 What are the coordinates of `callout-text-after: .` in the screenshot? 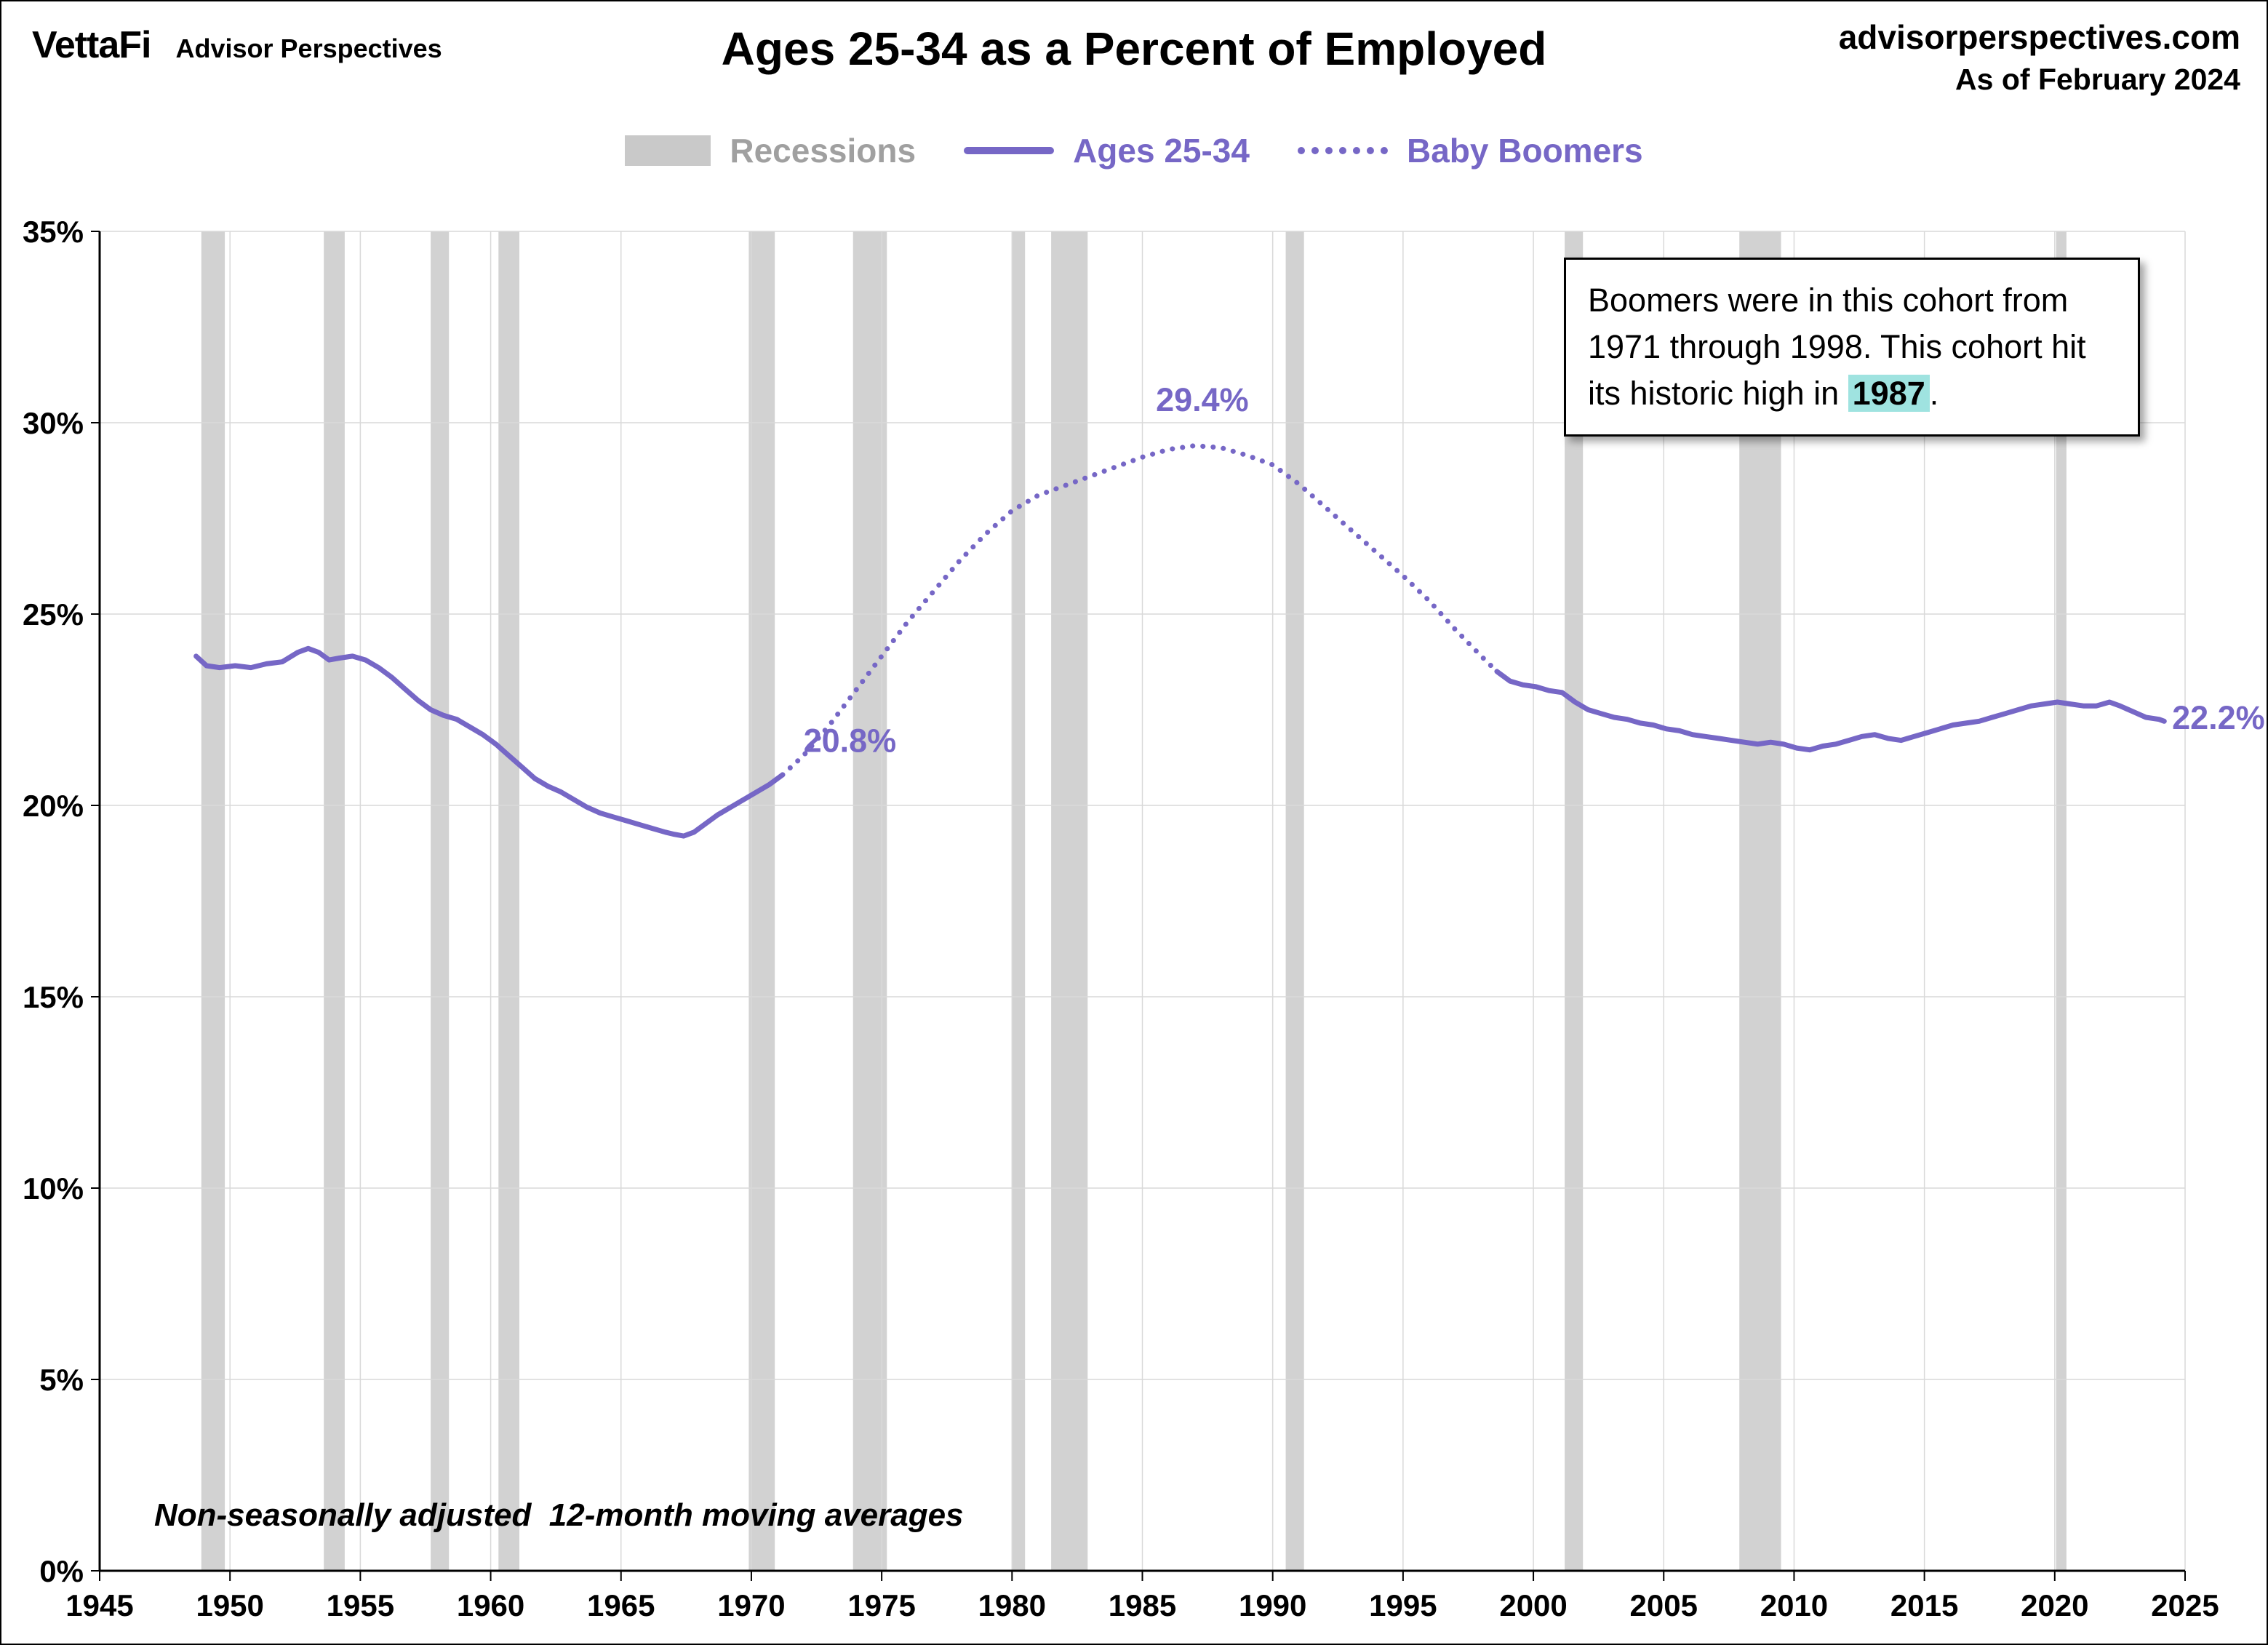 It's located at (1934, 393).